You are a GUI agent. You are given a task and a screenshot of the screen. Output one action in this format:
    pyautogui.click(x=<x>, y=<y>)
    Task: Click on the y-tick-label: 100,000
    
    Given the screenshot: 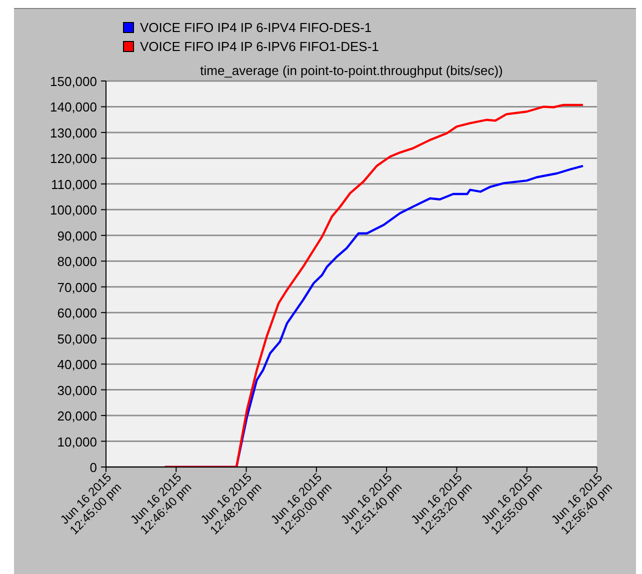 What is the action you would take?
    pyautogui.click(x=73, y=210)
    